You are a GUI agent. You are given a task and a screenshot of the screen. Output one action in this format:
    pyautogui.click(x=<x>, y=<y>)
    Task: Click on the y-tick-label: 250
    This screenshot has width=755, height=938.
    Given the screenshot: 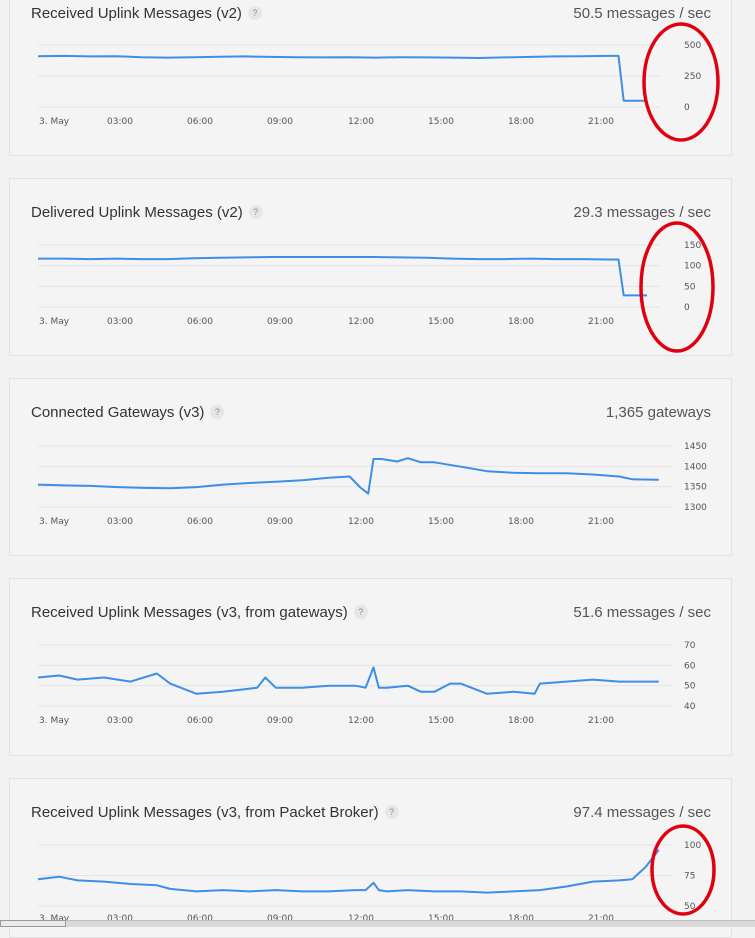 What is the action you would take?
    pyautogui.click(x=692, y=77)
    